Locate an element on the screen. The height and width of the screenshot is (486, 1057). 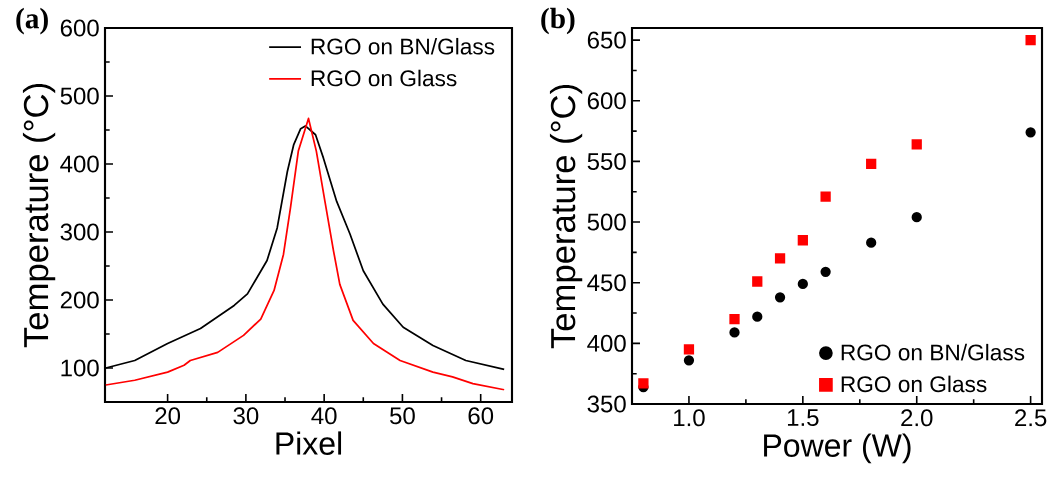
chart-title: (a) is located at coordinates (32, 21).